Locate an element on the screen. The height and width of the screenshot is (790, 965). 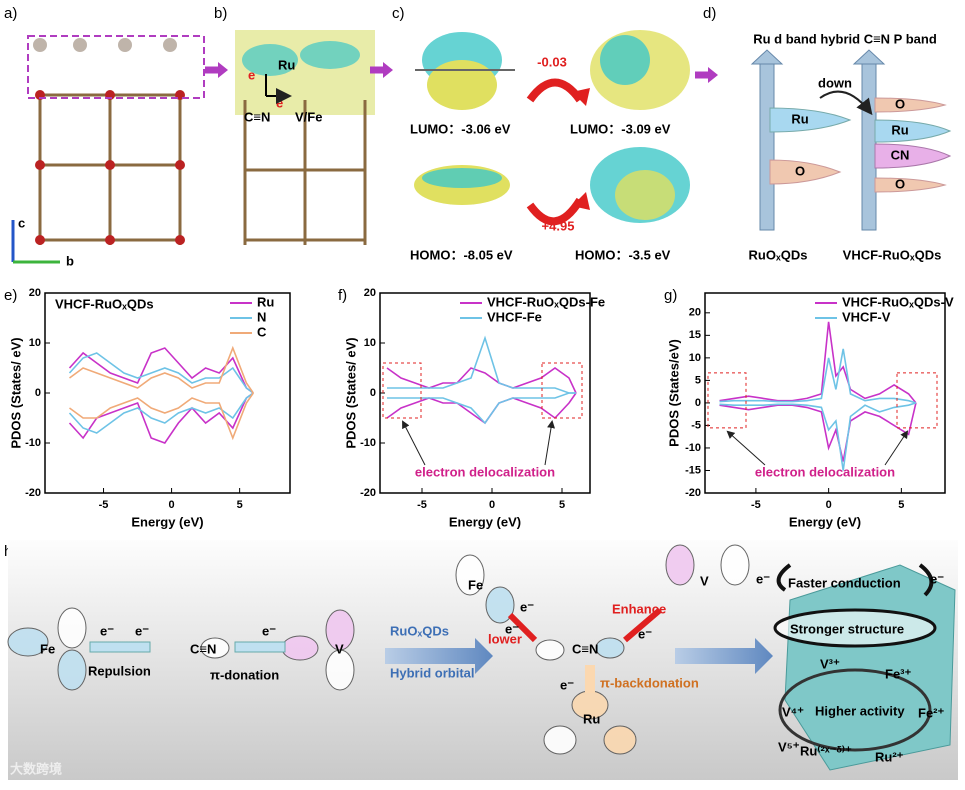
mechanism-label: Ru²⁺ is located at coordinates (889, 756).